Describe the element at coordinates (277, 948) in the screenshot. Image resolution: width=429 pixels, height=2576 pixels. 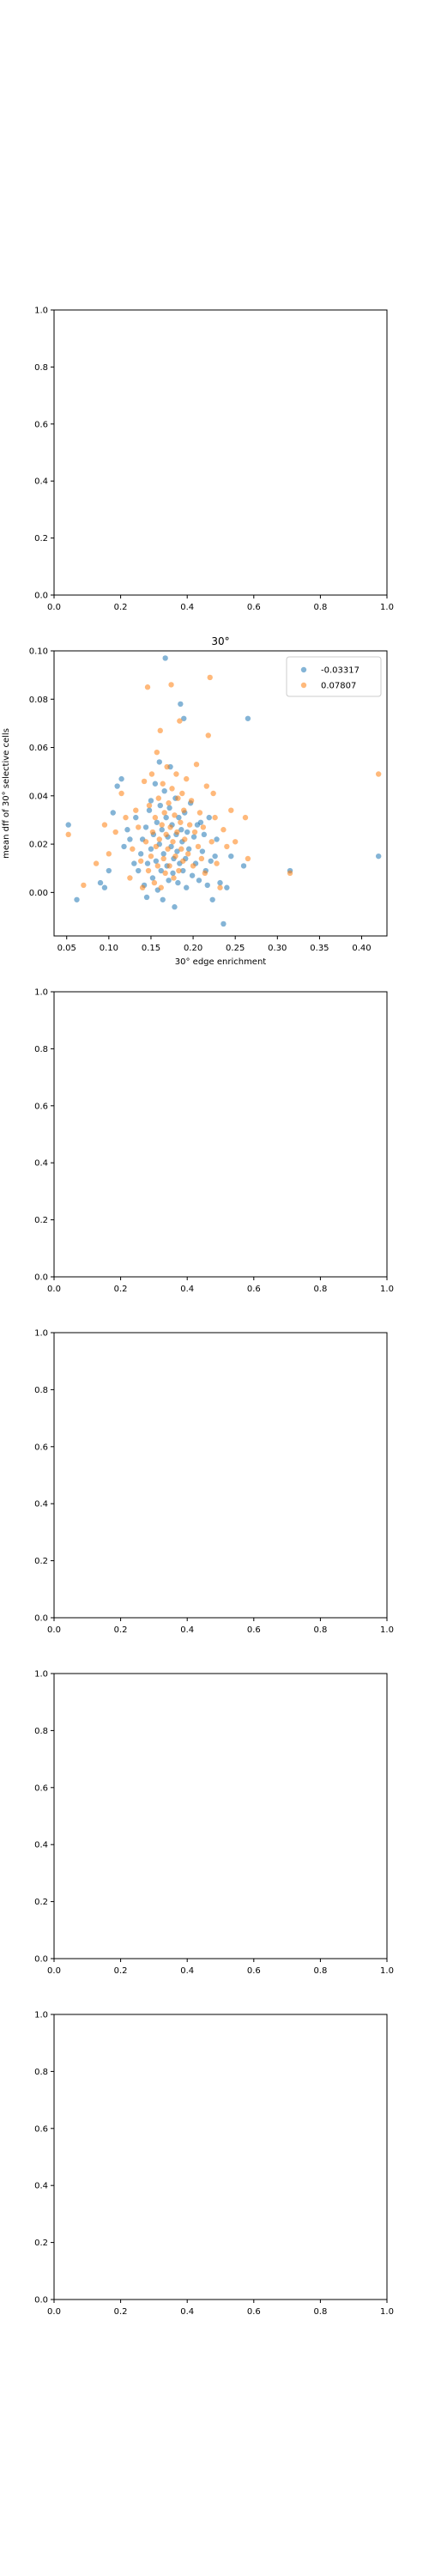
I see `x-tick-label: 0.30` at that location.